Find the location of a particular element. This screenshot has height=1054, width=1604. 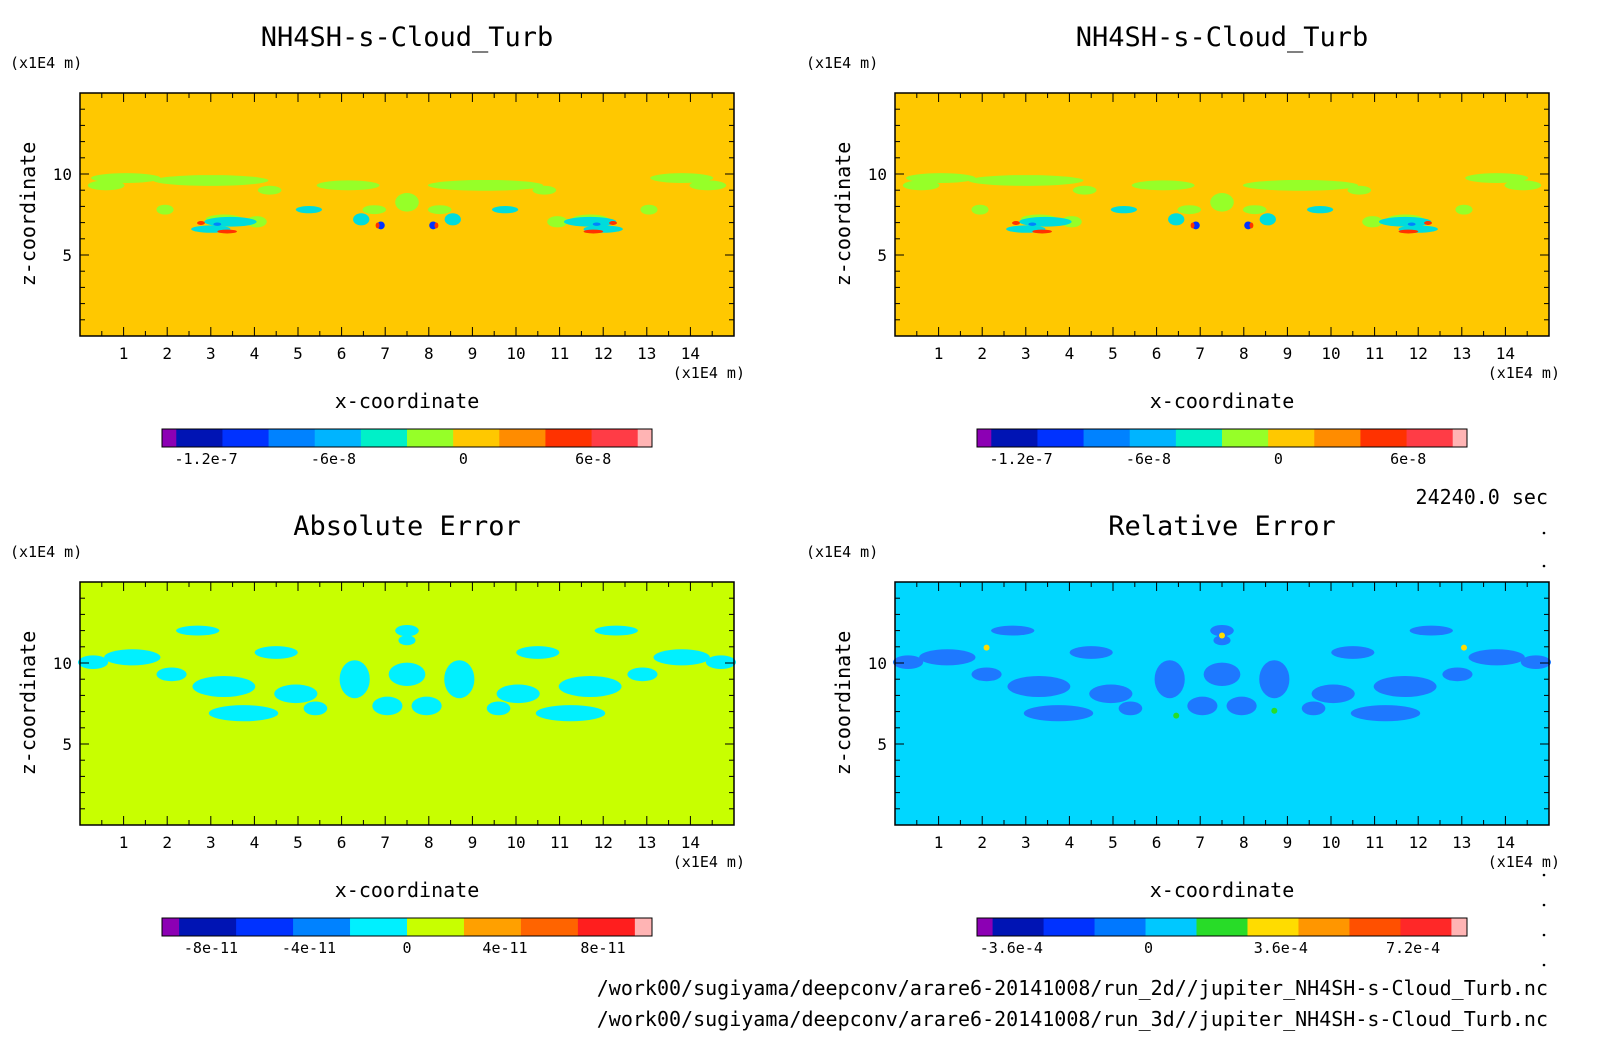

panel-title: NH4SH-s-Cloud_Turb is located at coordinates (407, 37).